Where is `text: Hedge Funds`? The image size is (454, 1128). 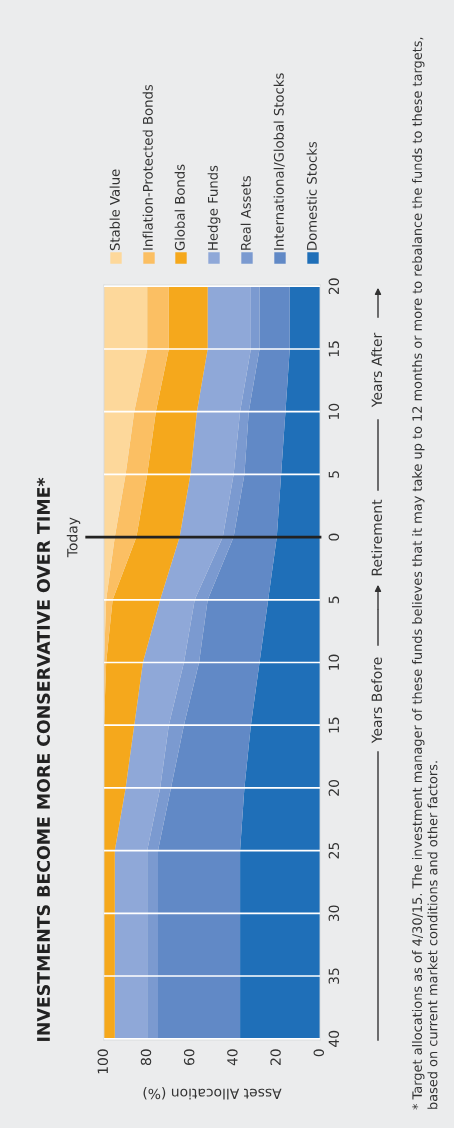
text: Hedge Funds is located at coordinates (214, 207).